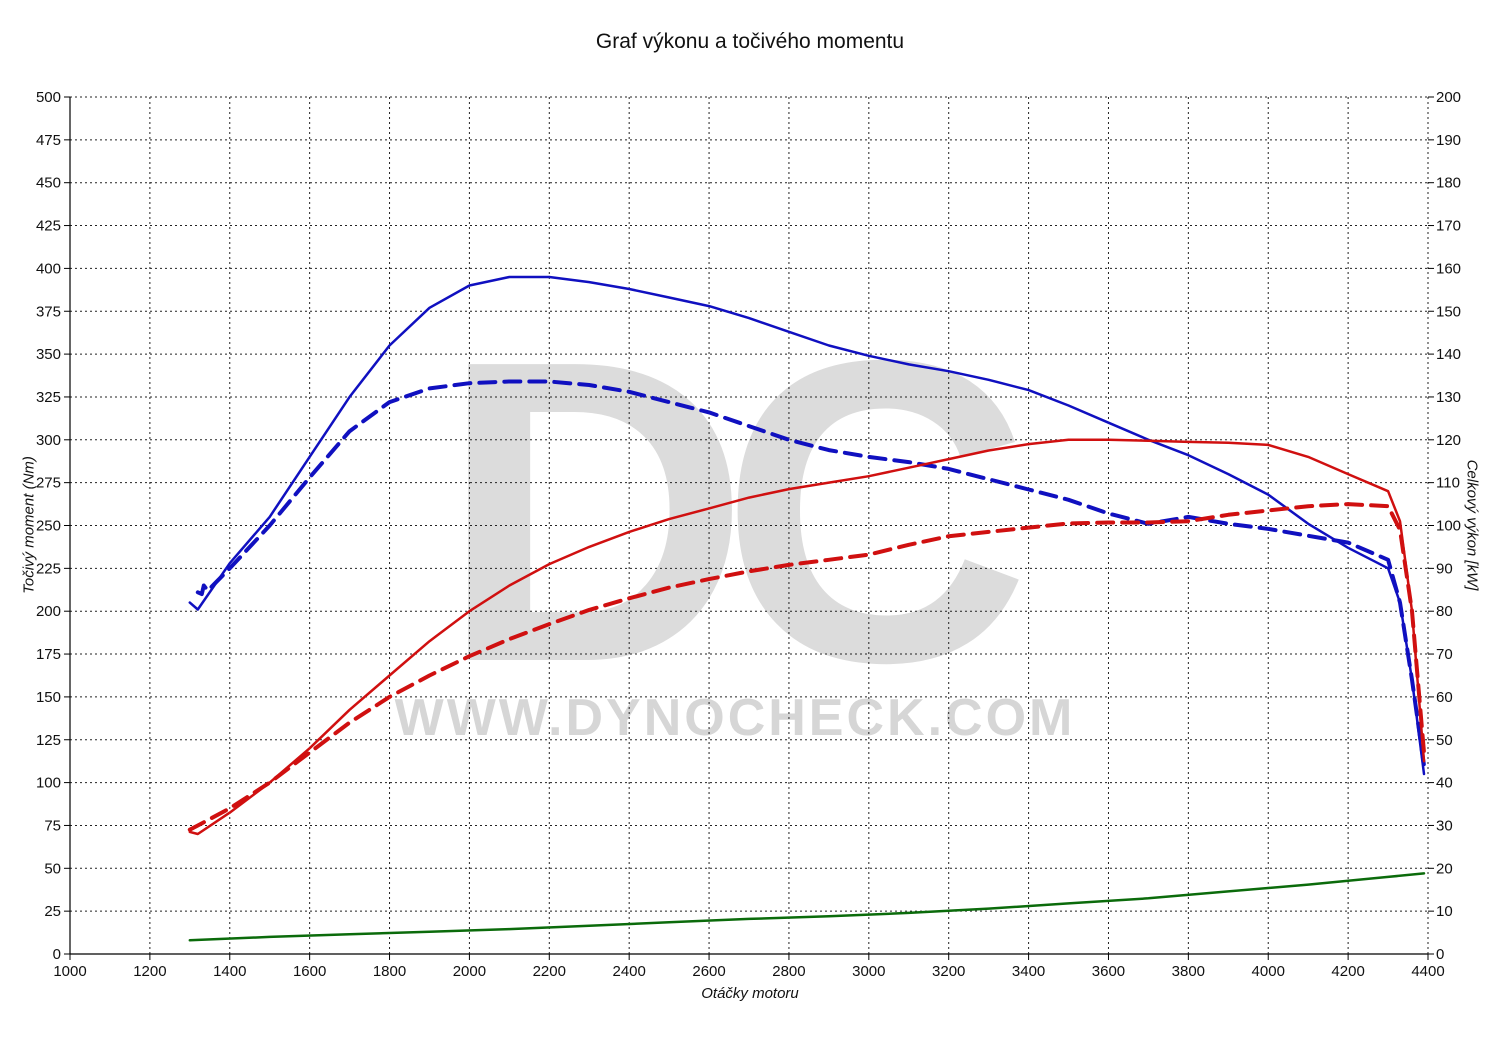 The height and width of the screenshot is (1040, 1500). What do you see at coordinates (735, 718) in the screenshot?
I see `watermark-text: WWW.DYNOCHECK.COM` at bounding box center [735, 718].